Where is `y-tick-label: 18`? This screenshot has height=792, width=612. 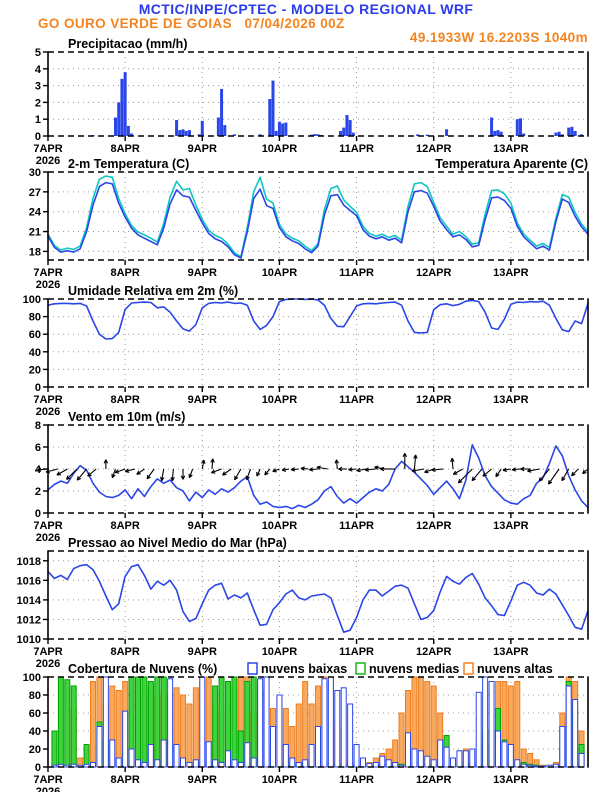
y-tick-label: 18 is located at coordinates (35, 252).